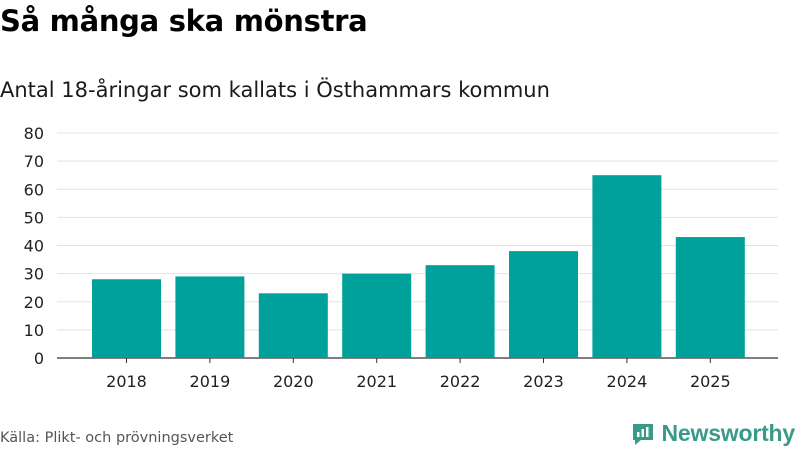 Image resolution: width=800 pixels, height=450 pixels. I want to click on y-tick-label: 70, so click(34, 161).